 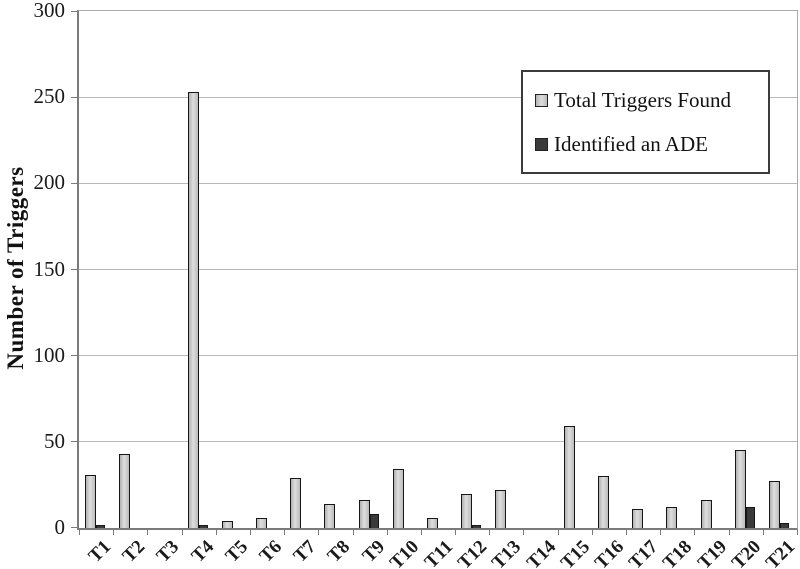 I want to click on bar-total-T20, so click(x=740, y=489).